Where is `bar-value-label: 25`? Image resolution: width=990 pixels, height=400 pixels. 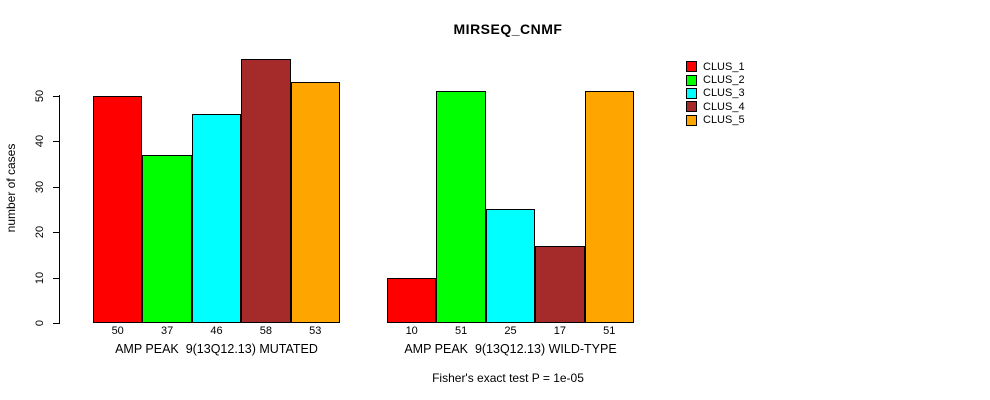 bar-value-label: 25 is located at coordinates (510, 331).